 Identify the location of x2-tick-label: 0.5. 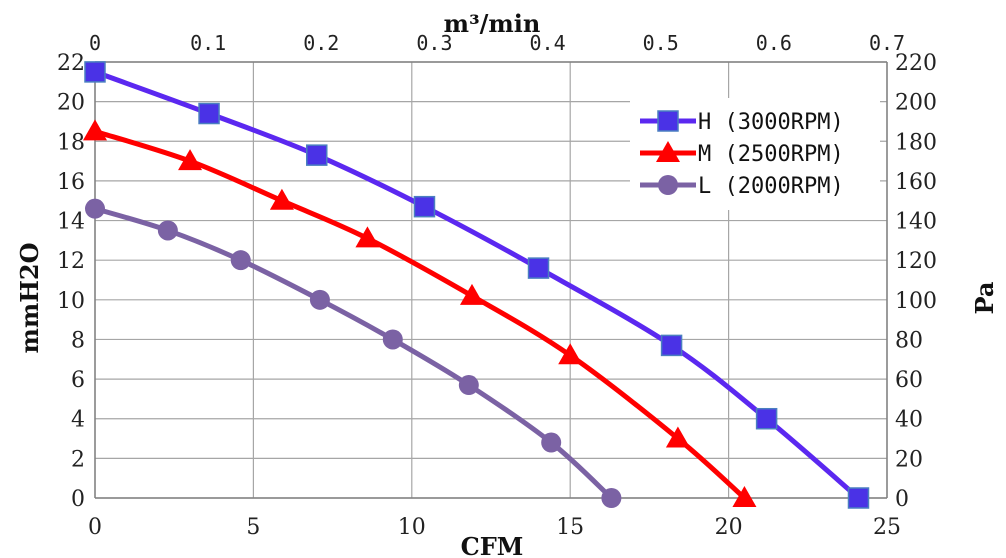
(661, 43).